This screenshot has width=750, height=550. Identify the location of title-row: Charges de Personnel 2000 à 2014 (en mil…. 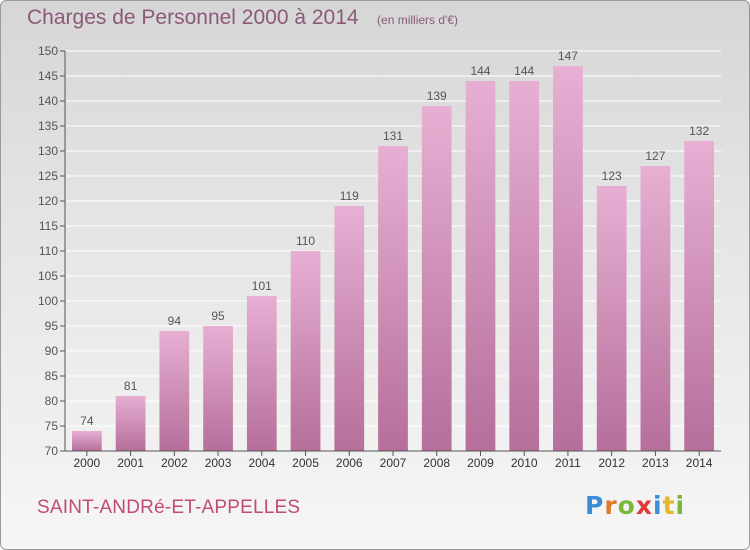
(242, 18).